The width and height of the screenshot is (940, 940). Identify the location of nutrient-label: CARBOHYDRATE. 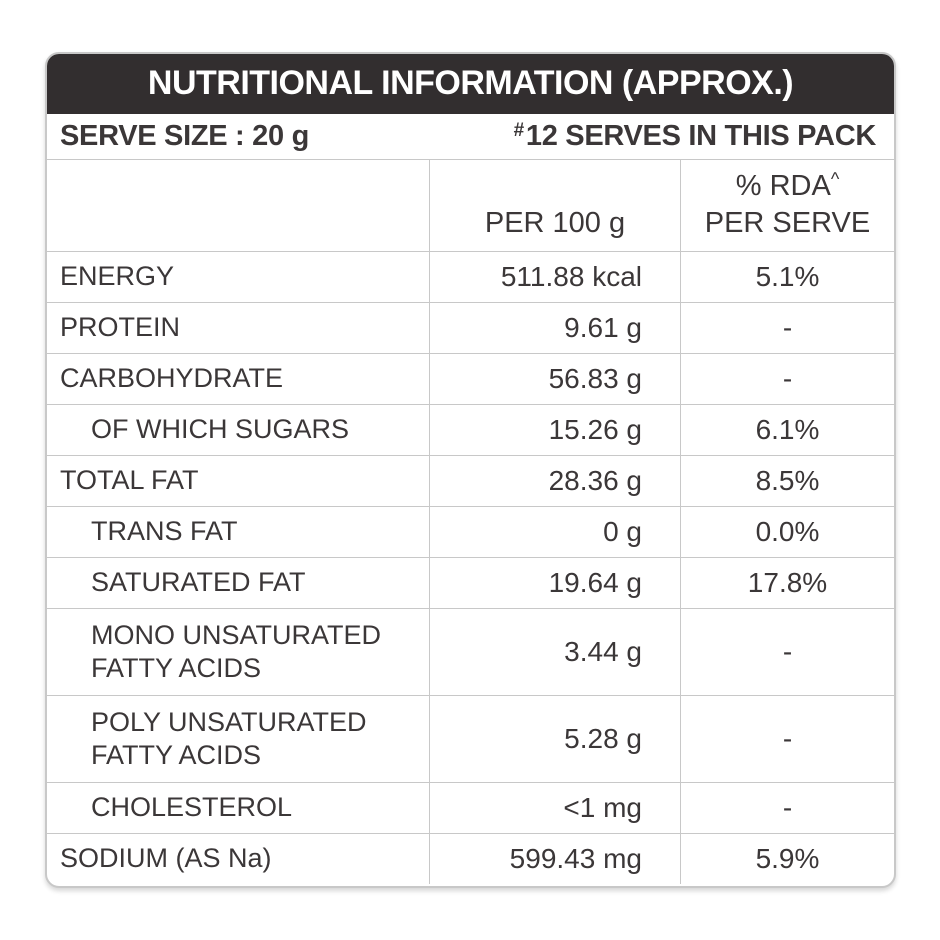
(172, 378).